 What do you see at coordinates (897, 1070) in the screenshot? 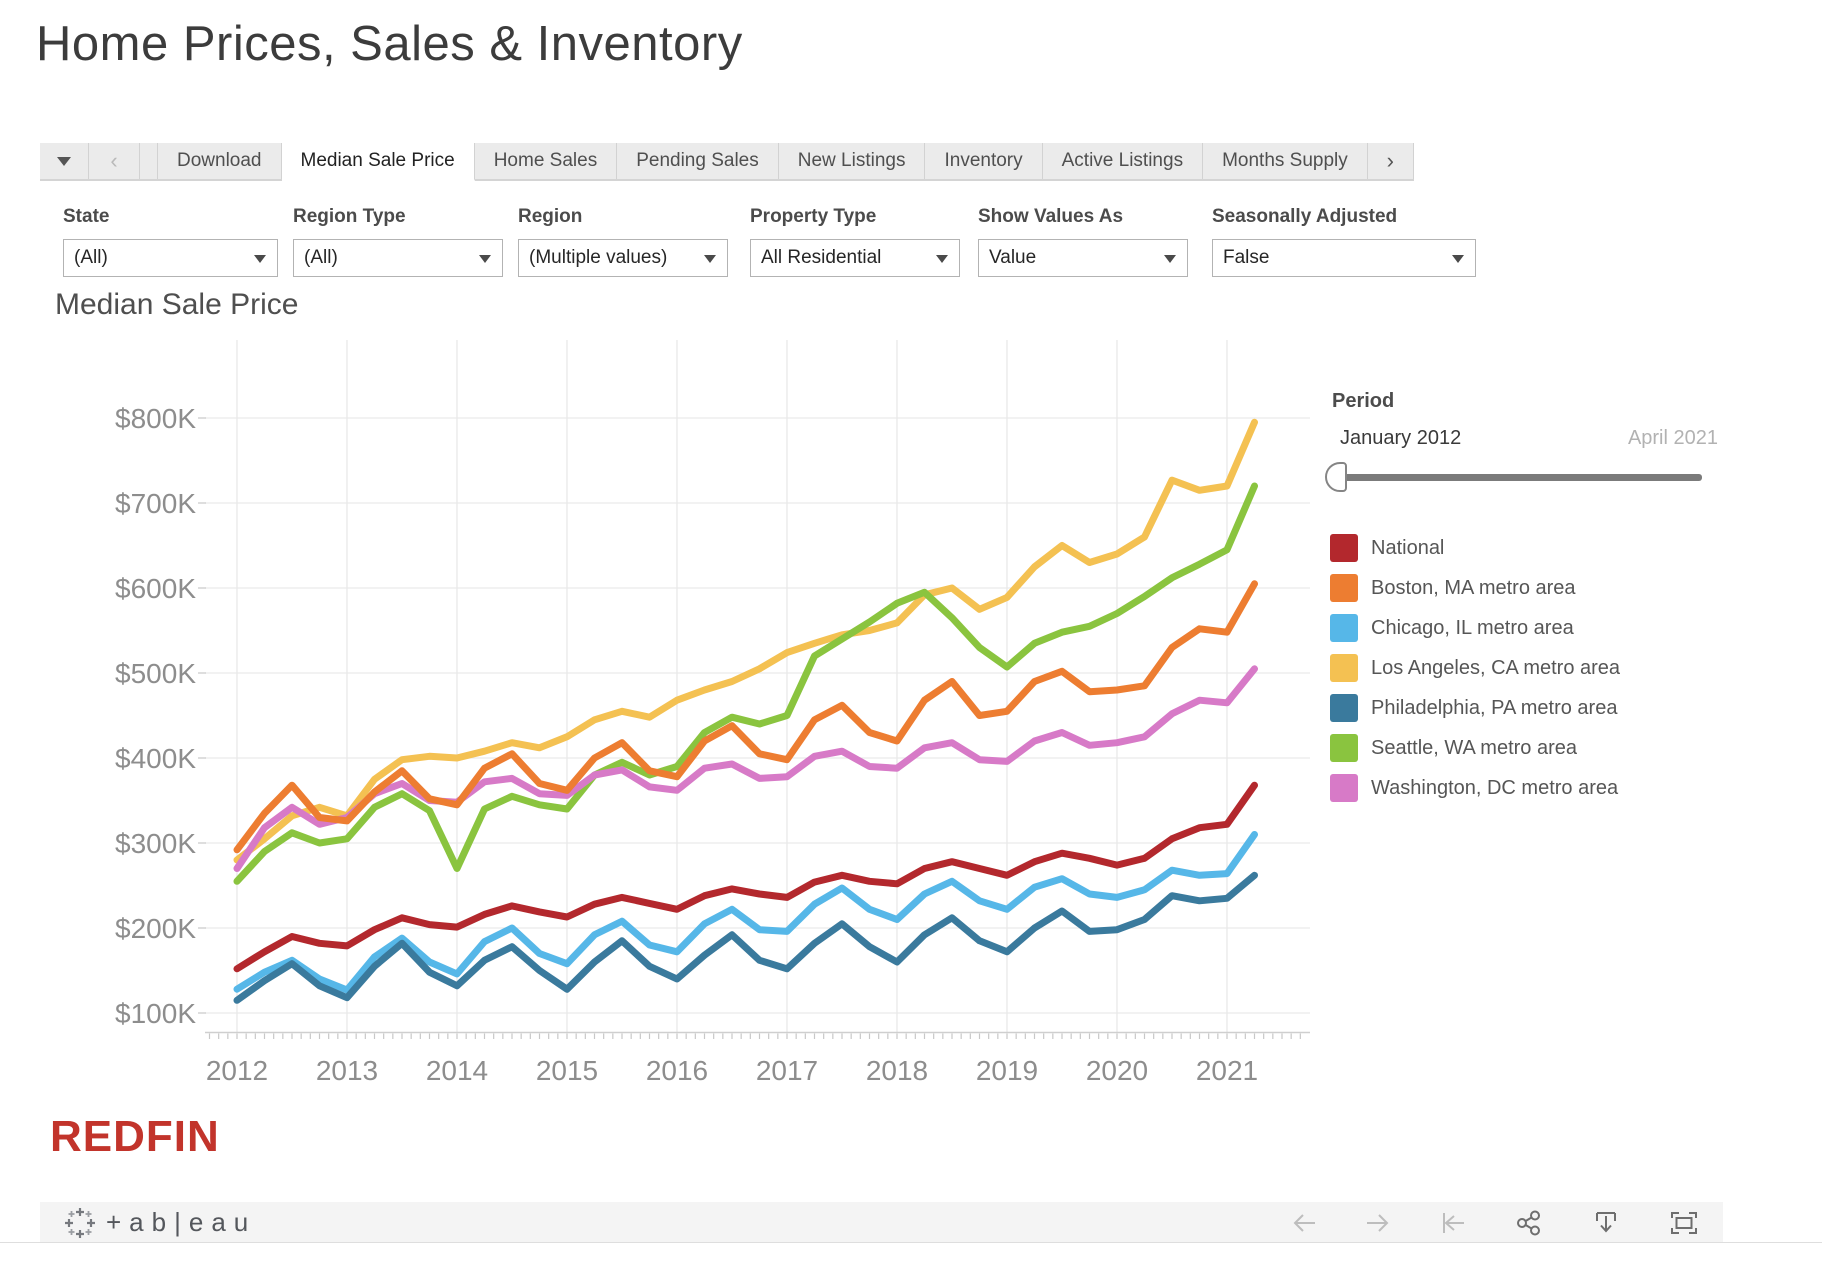
I see `x-tick-label: 2018` at bounding box center [897, 1070].